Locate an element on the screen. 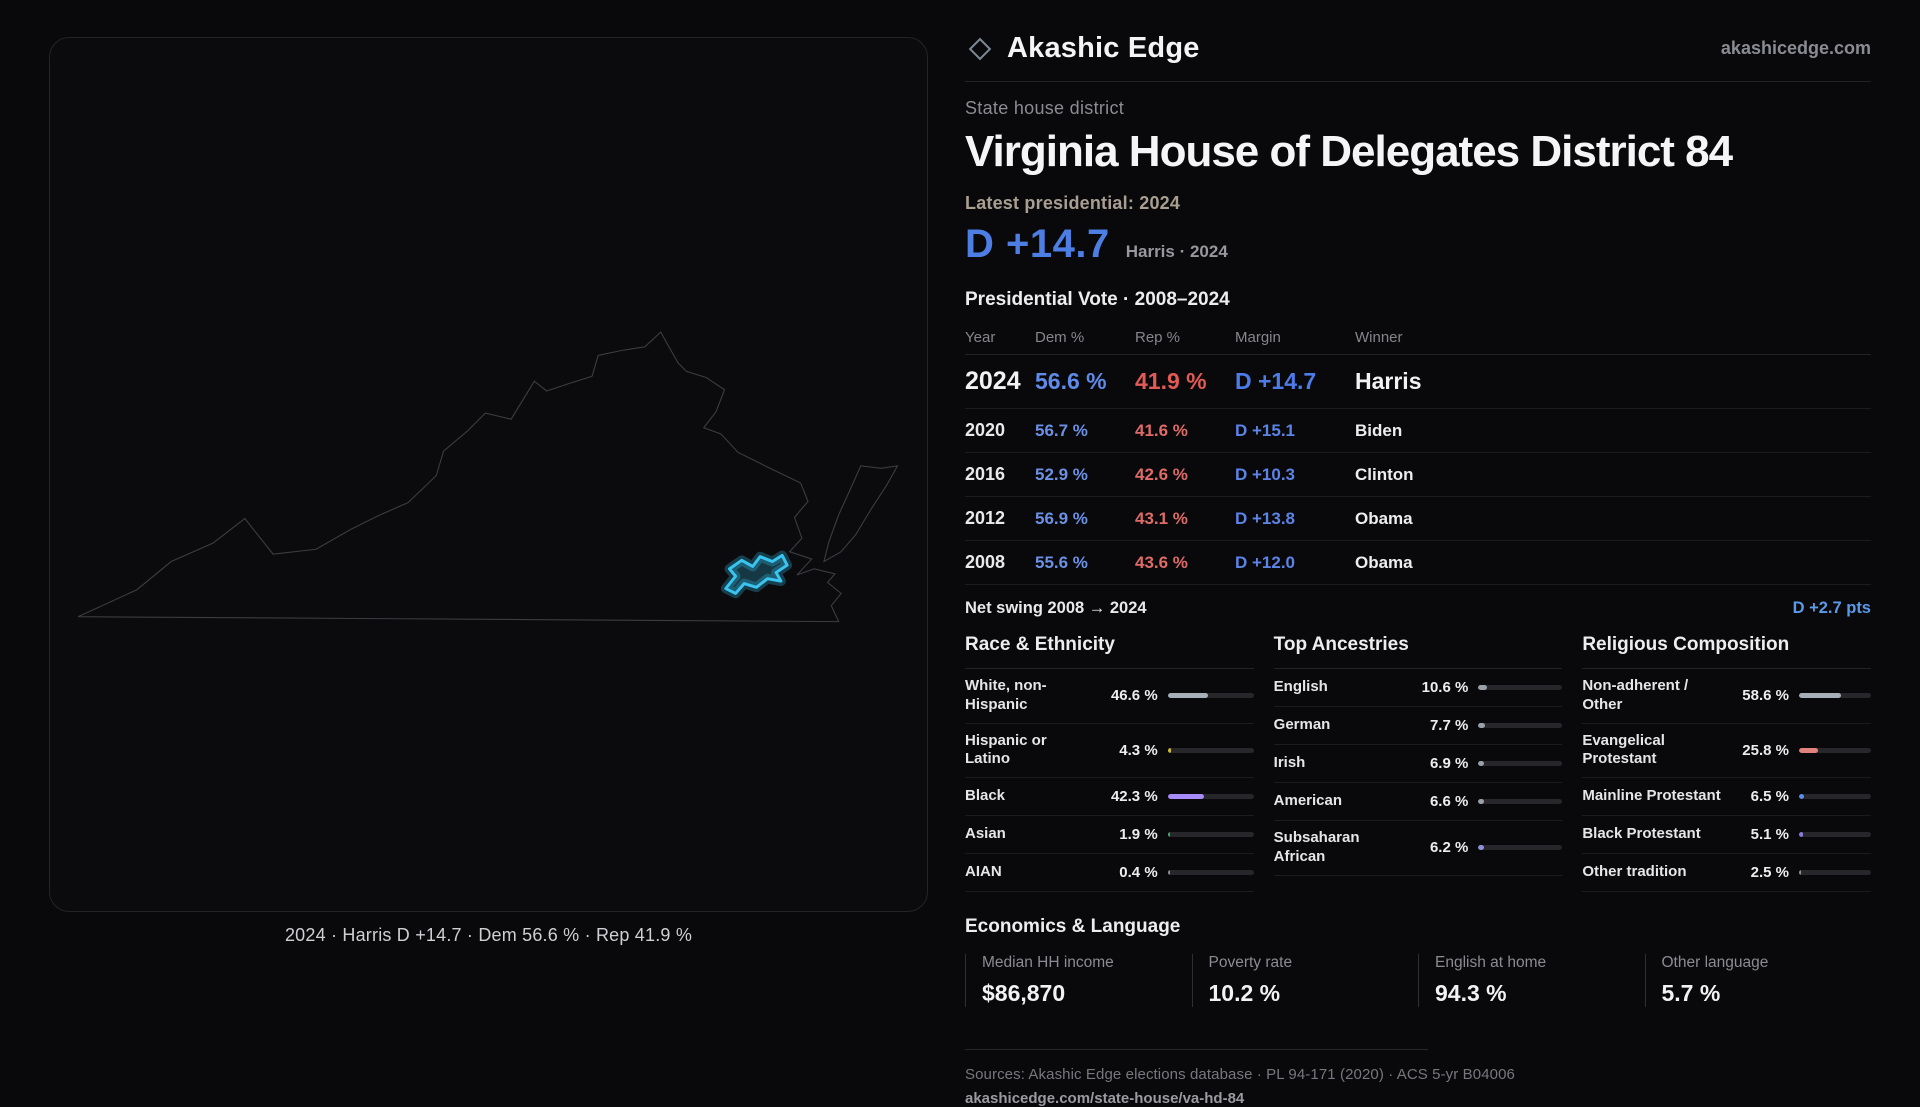 This screenshot has height=1107, width=1920. brand-domain-link: akashicedge.com is located at coordinates (1795, 48).